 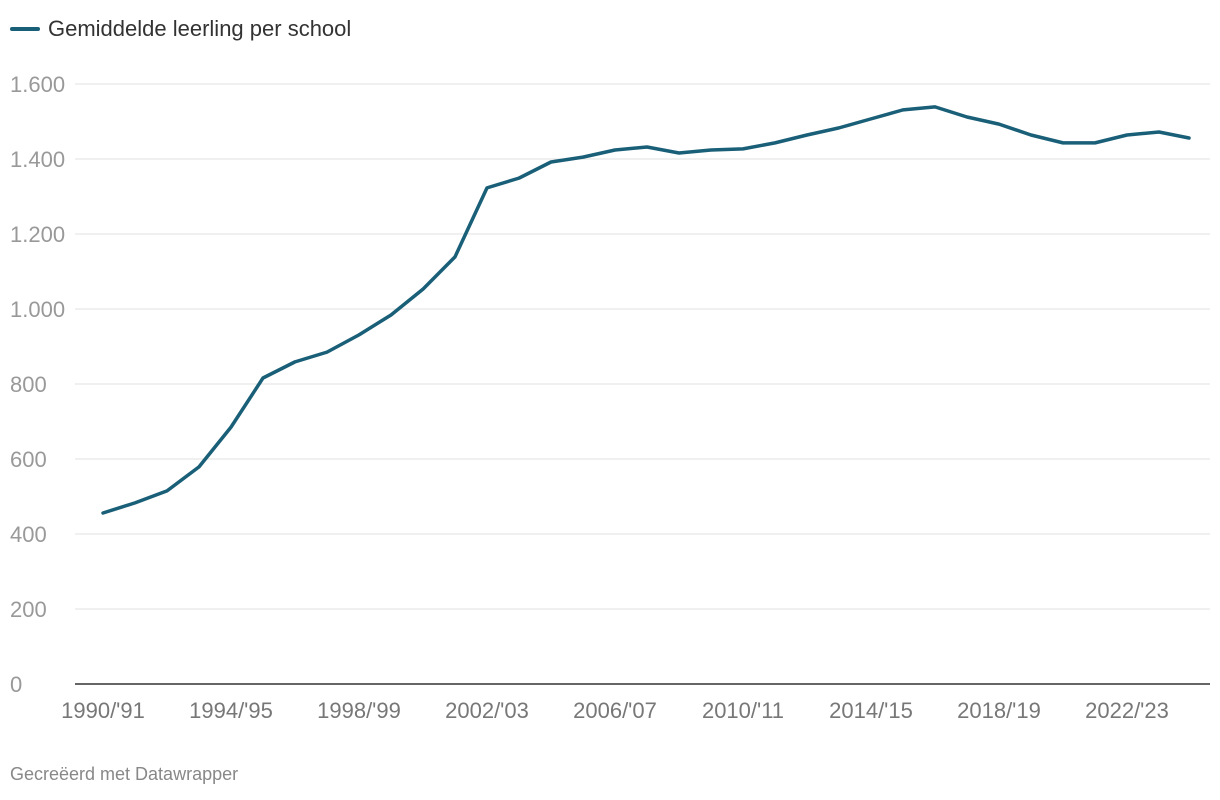 I want to click on x-tick-label: 2014/'15, so click(x=871, y=710).